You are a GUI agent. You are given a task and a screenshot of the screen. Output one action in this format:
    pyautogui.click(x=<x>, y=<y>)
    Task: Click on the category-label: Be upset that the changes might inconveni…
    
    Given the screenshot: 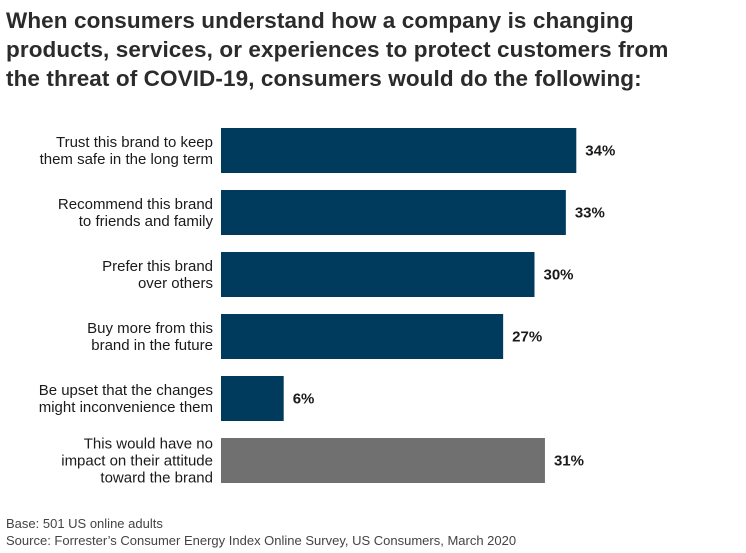 What is the action you would take?
    pyautogui.click(x=126, y=399)
    